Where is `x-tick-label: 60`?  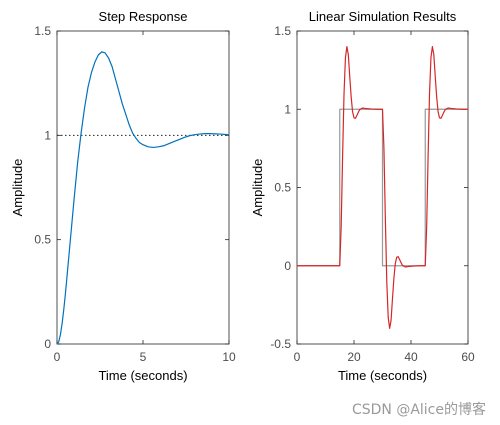 x-tick-label: 60 is located at coordinates (468, 357).